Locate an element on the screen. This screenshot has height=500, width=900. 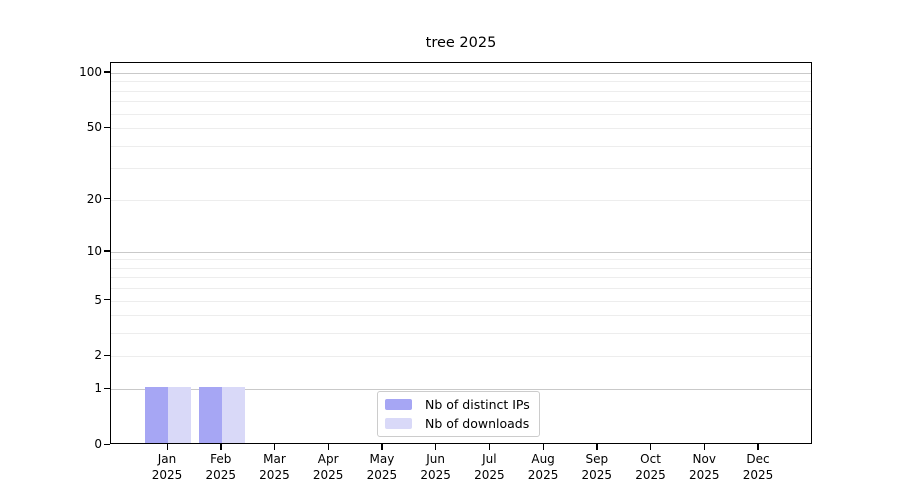
x-tick-label: Jan 2025 is located at coordinates (167, 467).